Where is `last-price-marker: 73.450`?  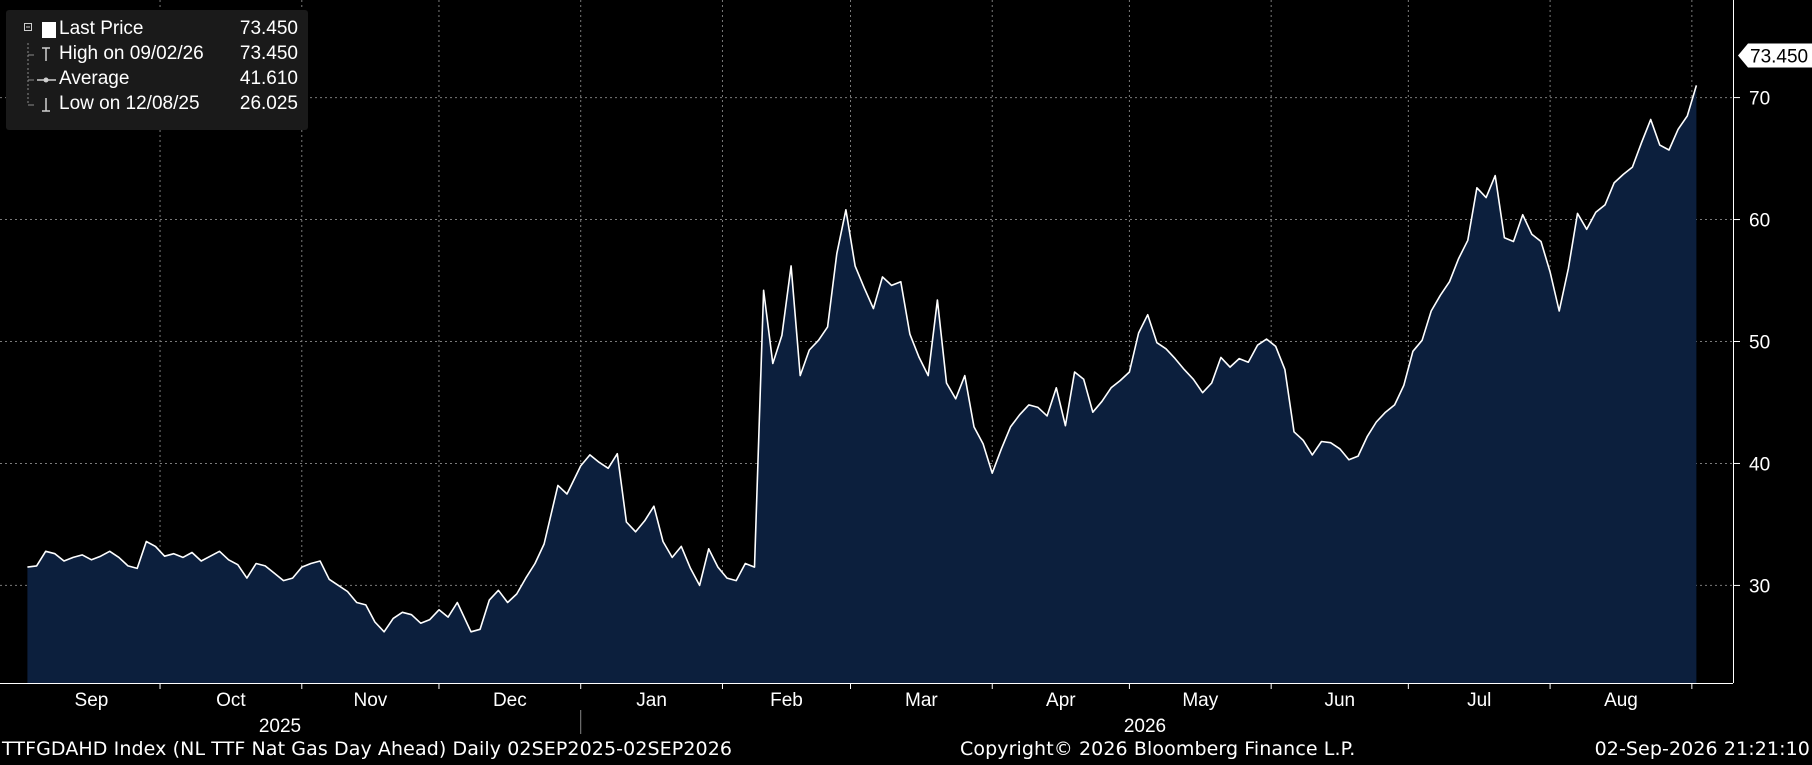 last-price-marker: 73.450 is located at coordinates (1775, 55).